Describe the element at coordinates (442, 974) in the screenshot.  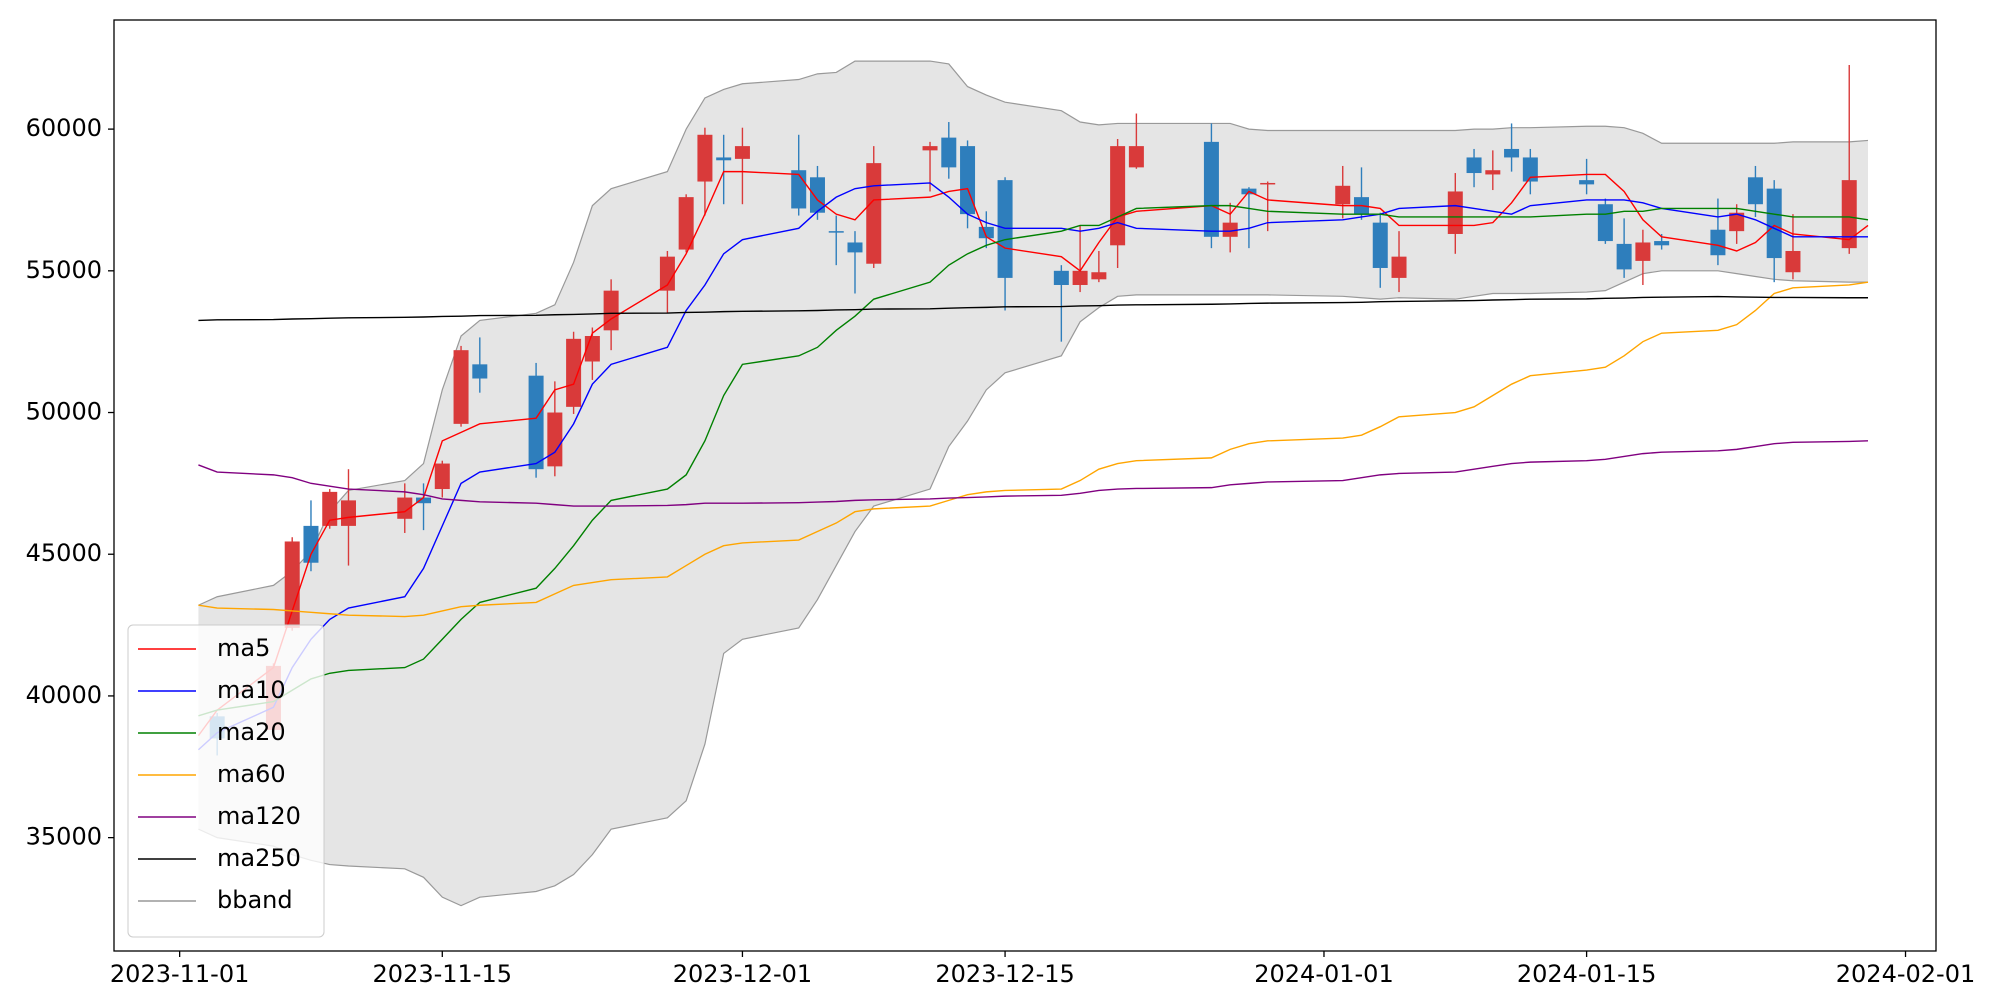
I see `x-tick-label: 2023-11-15` at that location.